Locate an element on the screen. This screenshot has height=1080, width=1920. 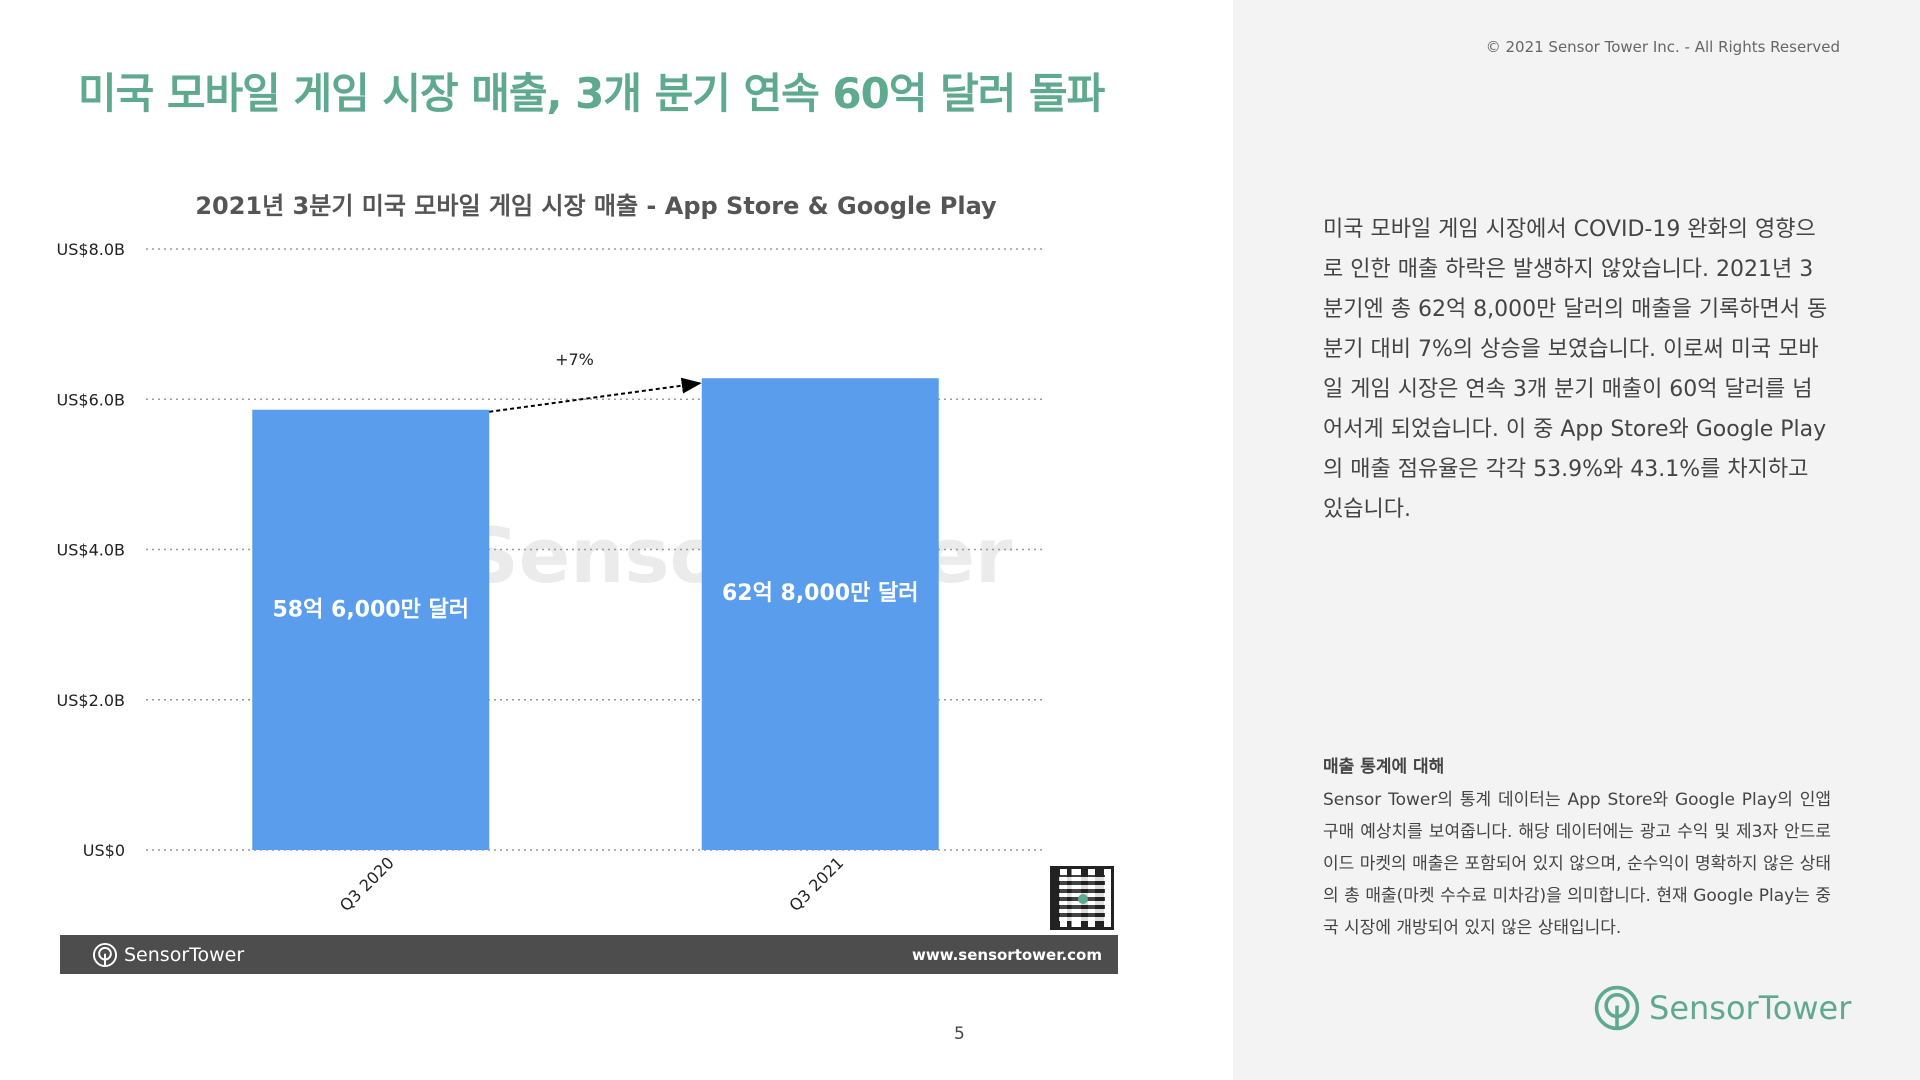
page-title: 미국 모바일 게임 시장 매출, 3개 분기 연속 60억 달러 돌파 is located at coordinates (591, 93).